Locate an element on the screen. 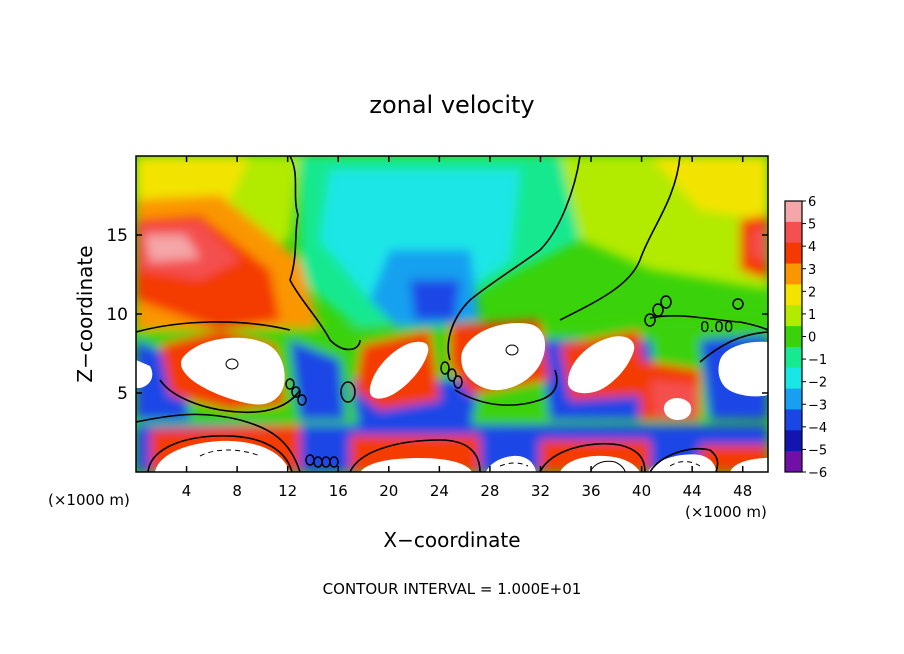  y-tick-label: 10 is located at coordinates (117, 315).